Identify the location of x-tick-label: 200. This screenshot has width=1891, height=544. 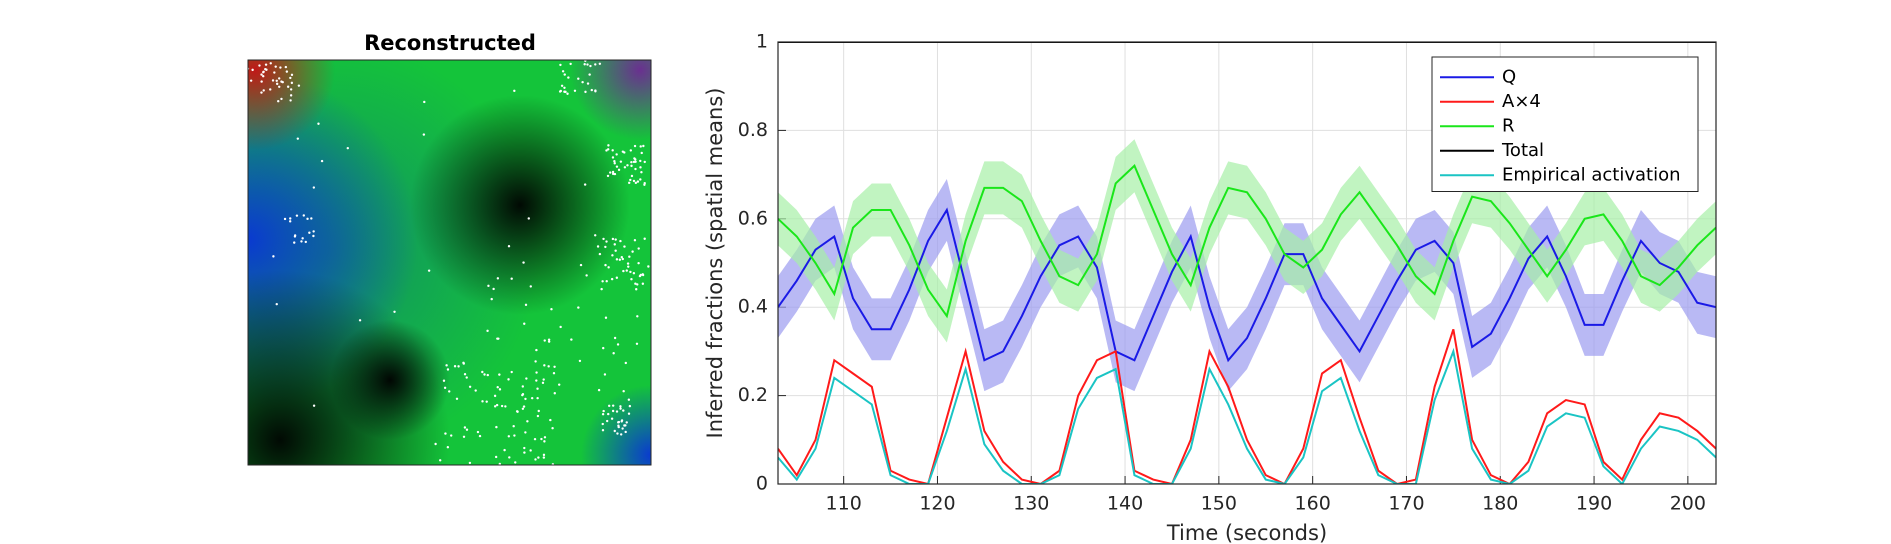
(1688, 504).